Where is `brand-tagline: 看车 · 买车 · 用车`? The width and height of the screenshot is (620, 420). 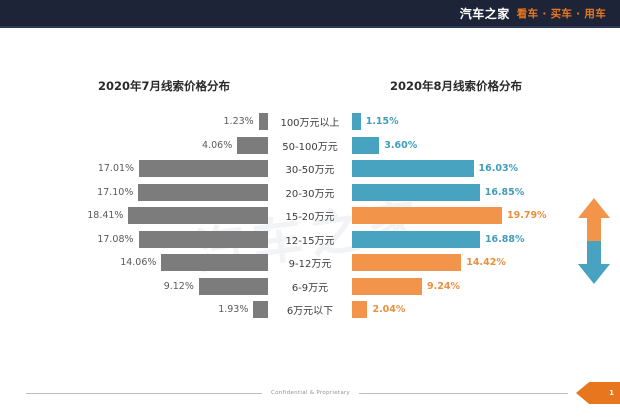
brand-tagline: 看车 · 买车 · 用车 is located at coordinates (561, 13).